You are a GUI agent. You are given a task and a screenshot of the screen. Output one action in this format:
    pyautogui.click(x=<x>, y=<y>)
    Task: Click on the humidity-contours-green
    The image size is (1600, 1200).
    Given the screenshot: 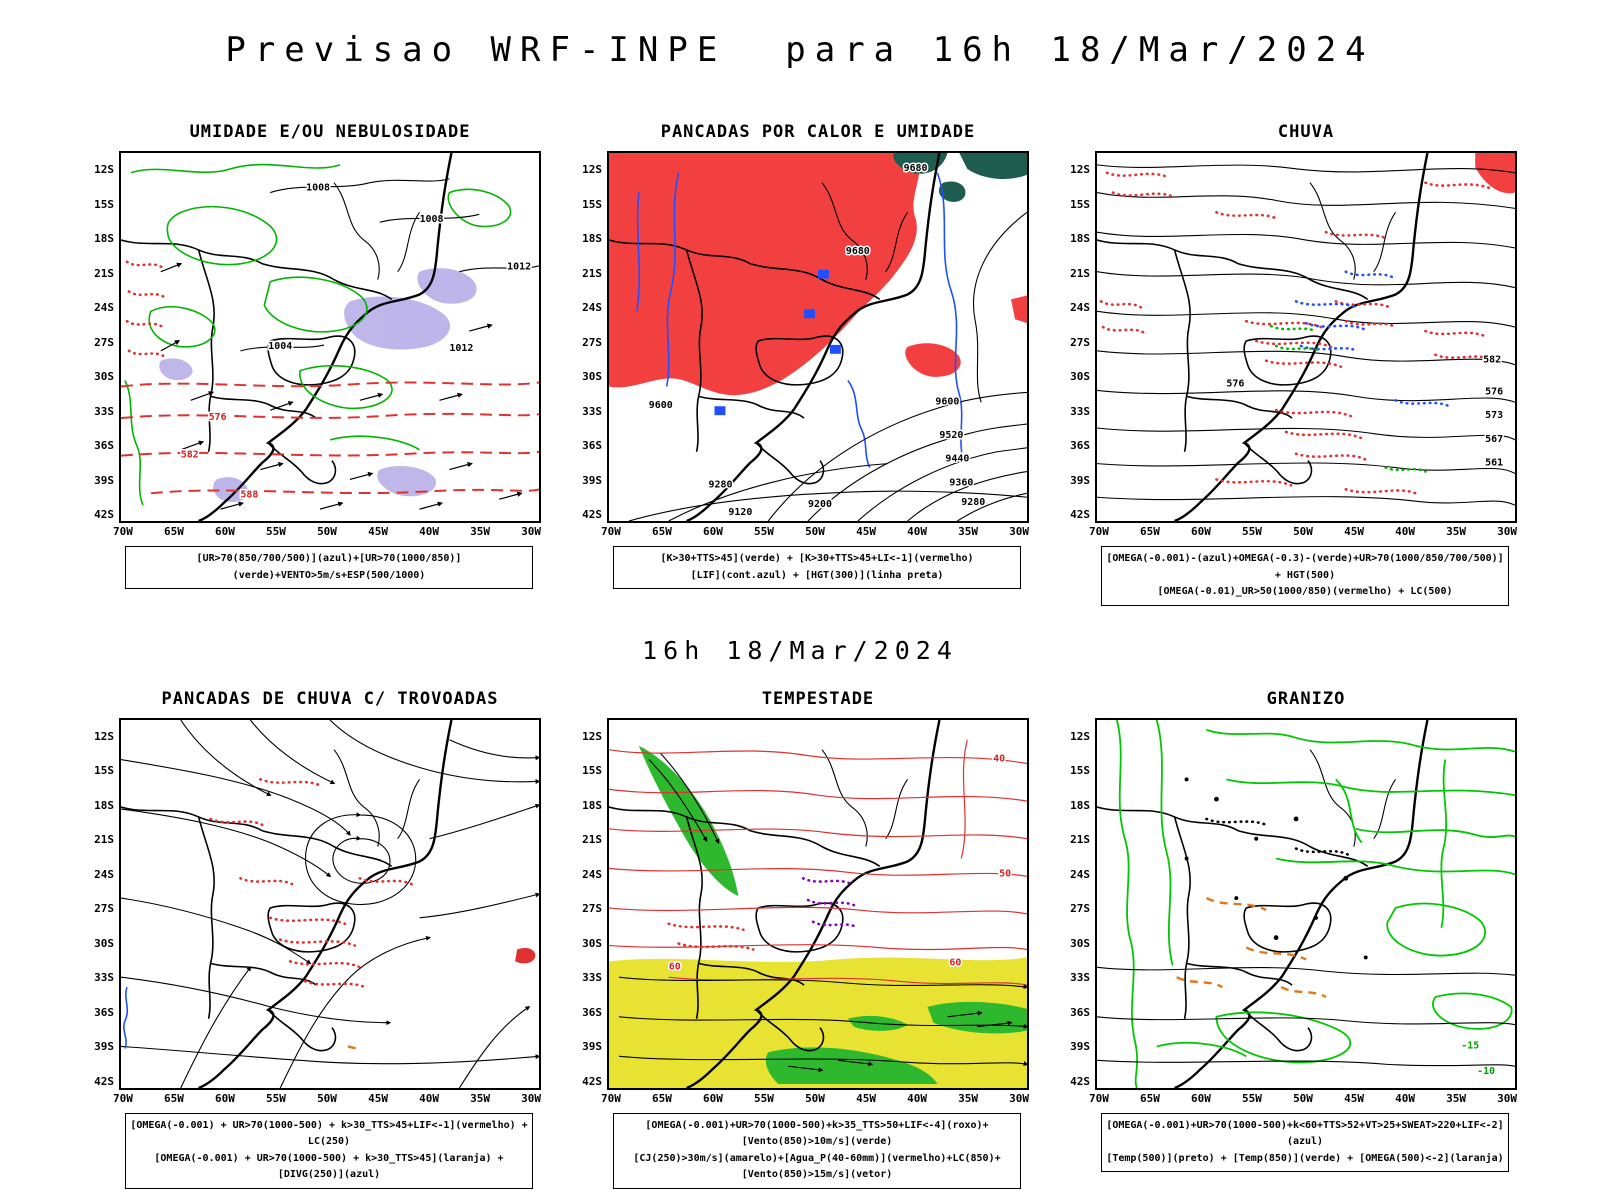 What is the action you would take?
    pyautogui.click(x=318, y=334)
    